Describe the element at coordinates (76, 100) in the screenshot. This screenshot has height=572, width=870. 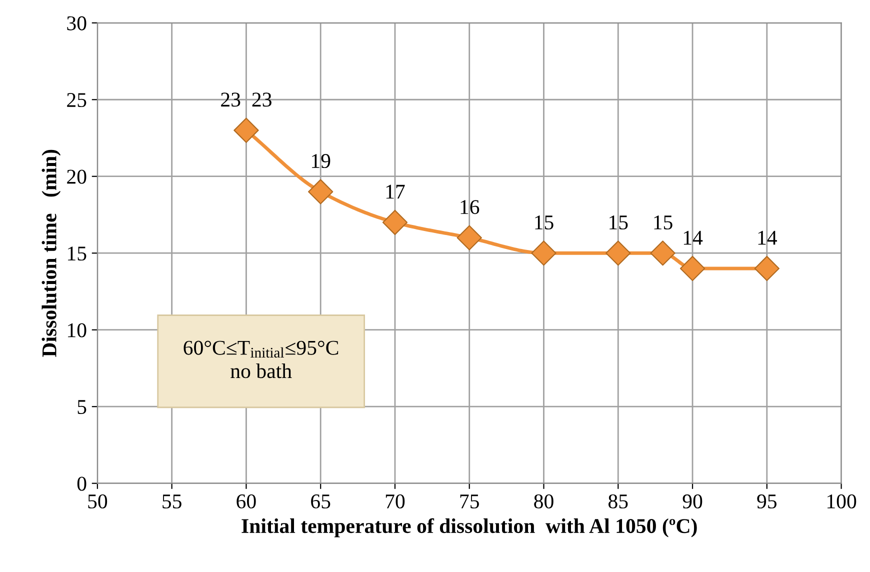
I see `y-tick-label: 25` at that location.